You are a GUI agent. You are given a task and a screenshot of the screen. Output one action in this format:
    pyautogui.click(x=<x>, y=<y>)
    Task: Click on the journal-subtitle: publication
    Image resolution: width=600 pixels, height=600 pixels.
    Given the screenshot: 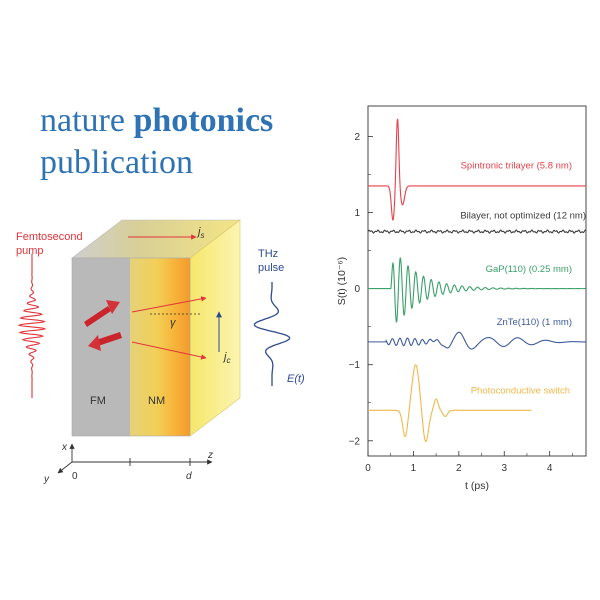 What is the action you would take?
    pyautogui.click(x=116, y=162)
    